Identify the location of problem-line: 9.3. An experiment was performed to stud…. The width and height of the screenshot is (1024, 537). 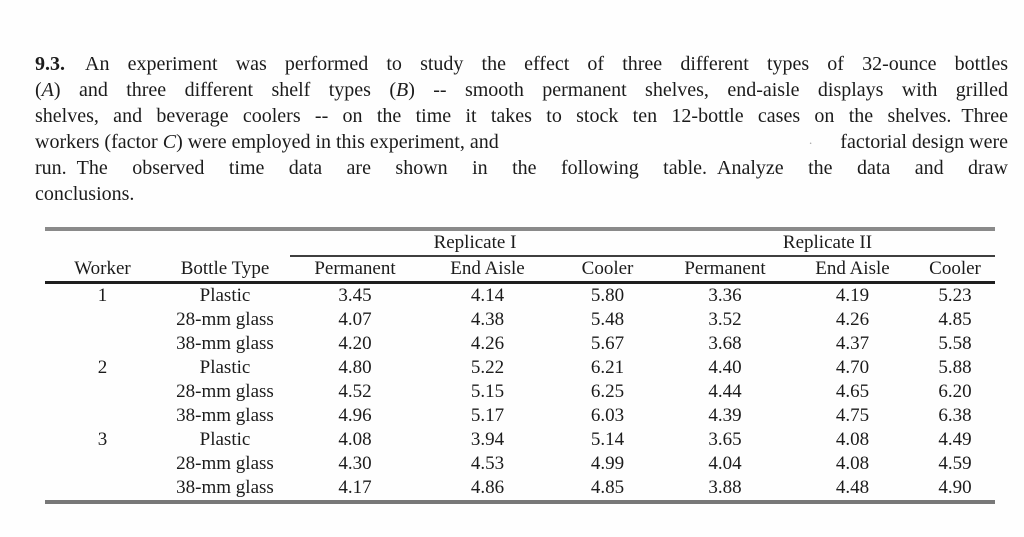
(521, 64).